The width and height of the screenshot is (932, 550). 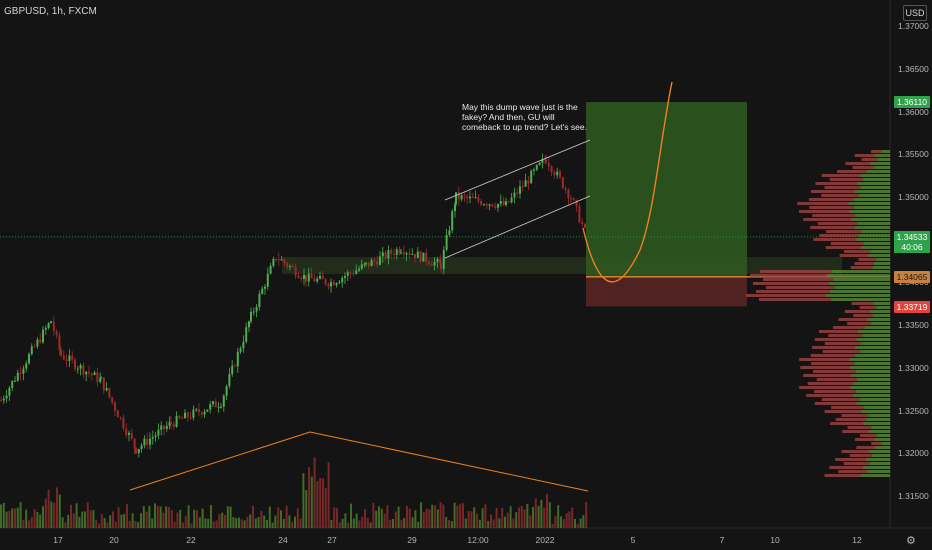 I want to click on gear-icon: ⚙, so click(x=911, y=541).